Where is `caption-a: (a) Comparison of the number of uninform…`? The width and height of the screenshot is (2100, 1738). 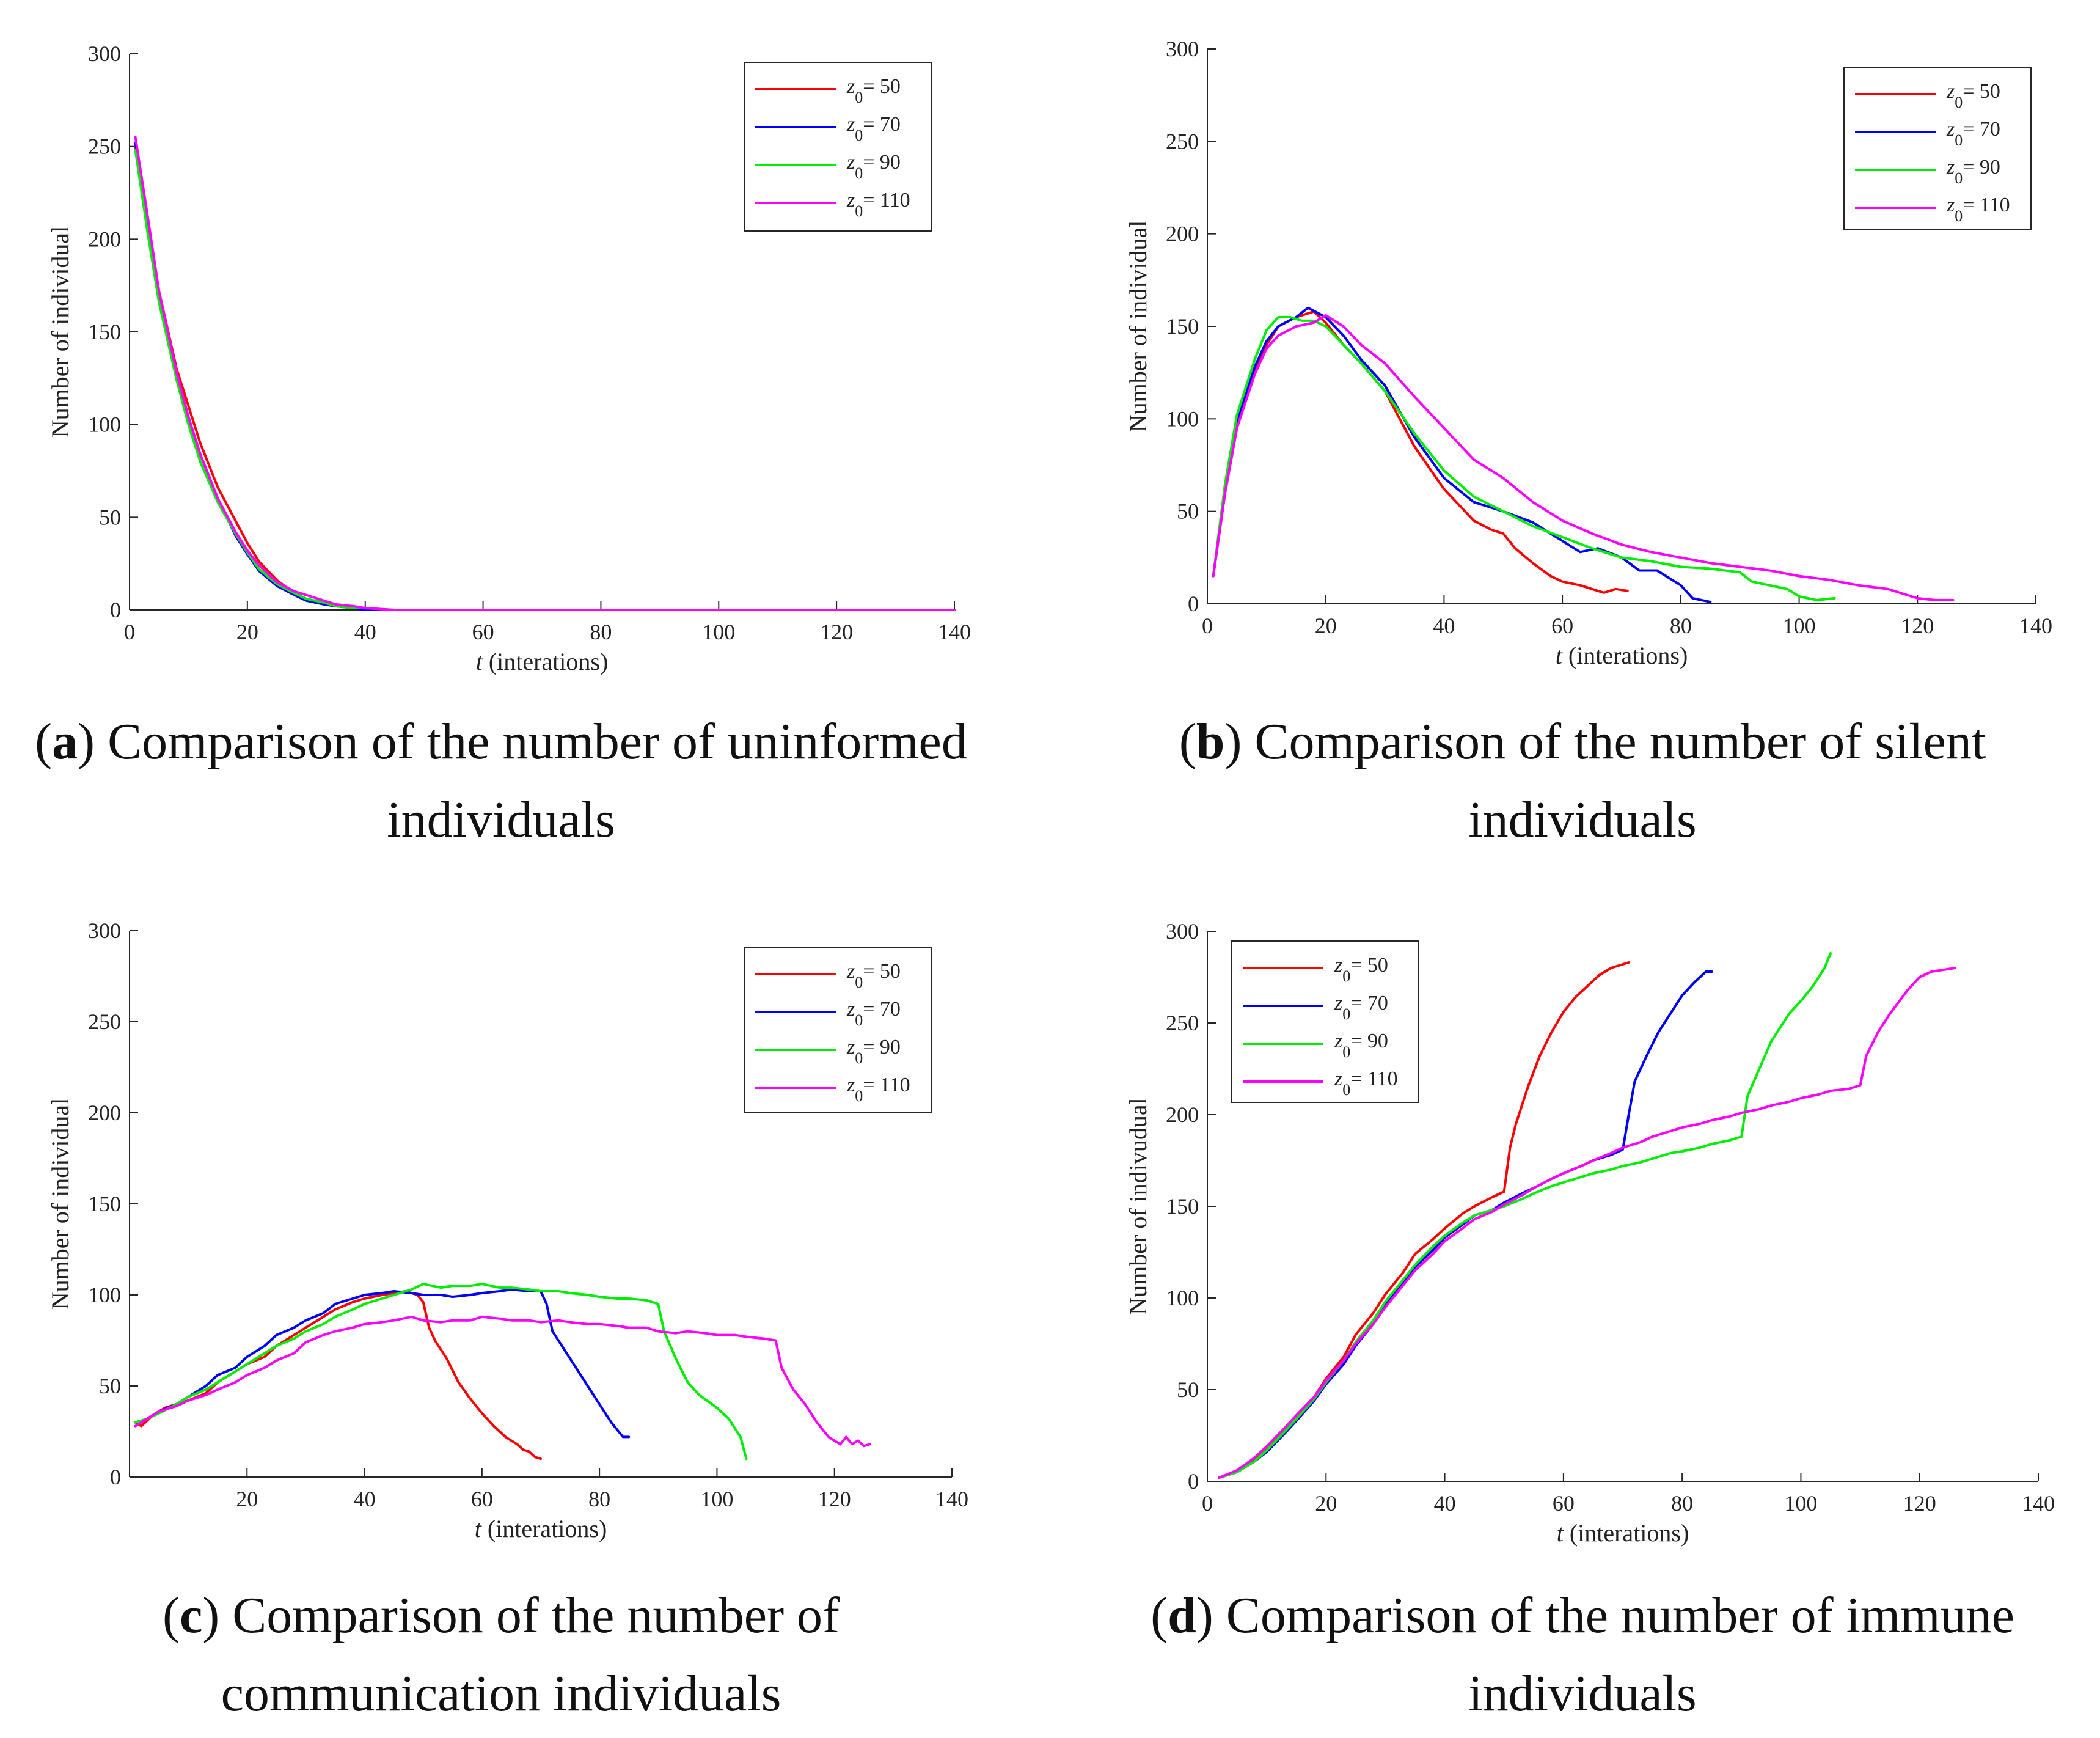
caption-a: (a) Comparison of the number of uninform… is located at coordinates (501, 781).